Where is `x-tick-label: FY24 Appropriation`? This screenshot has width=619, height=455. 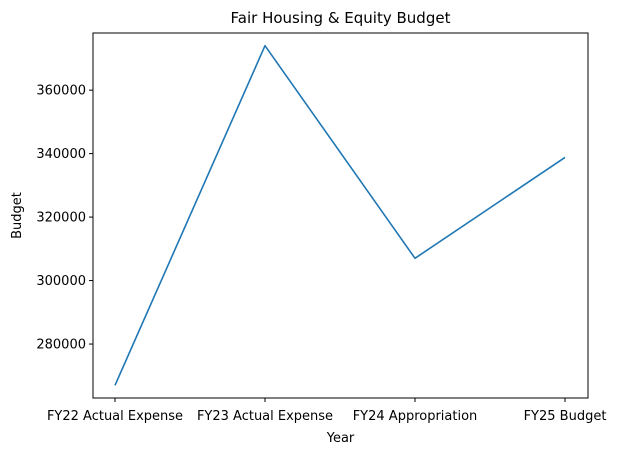
x-tick-label: FY24 Appropriation is located at coordinates (415, 416).